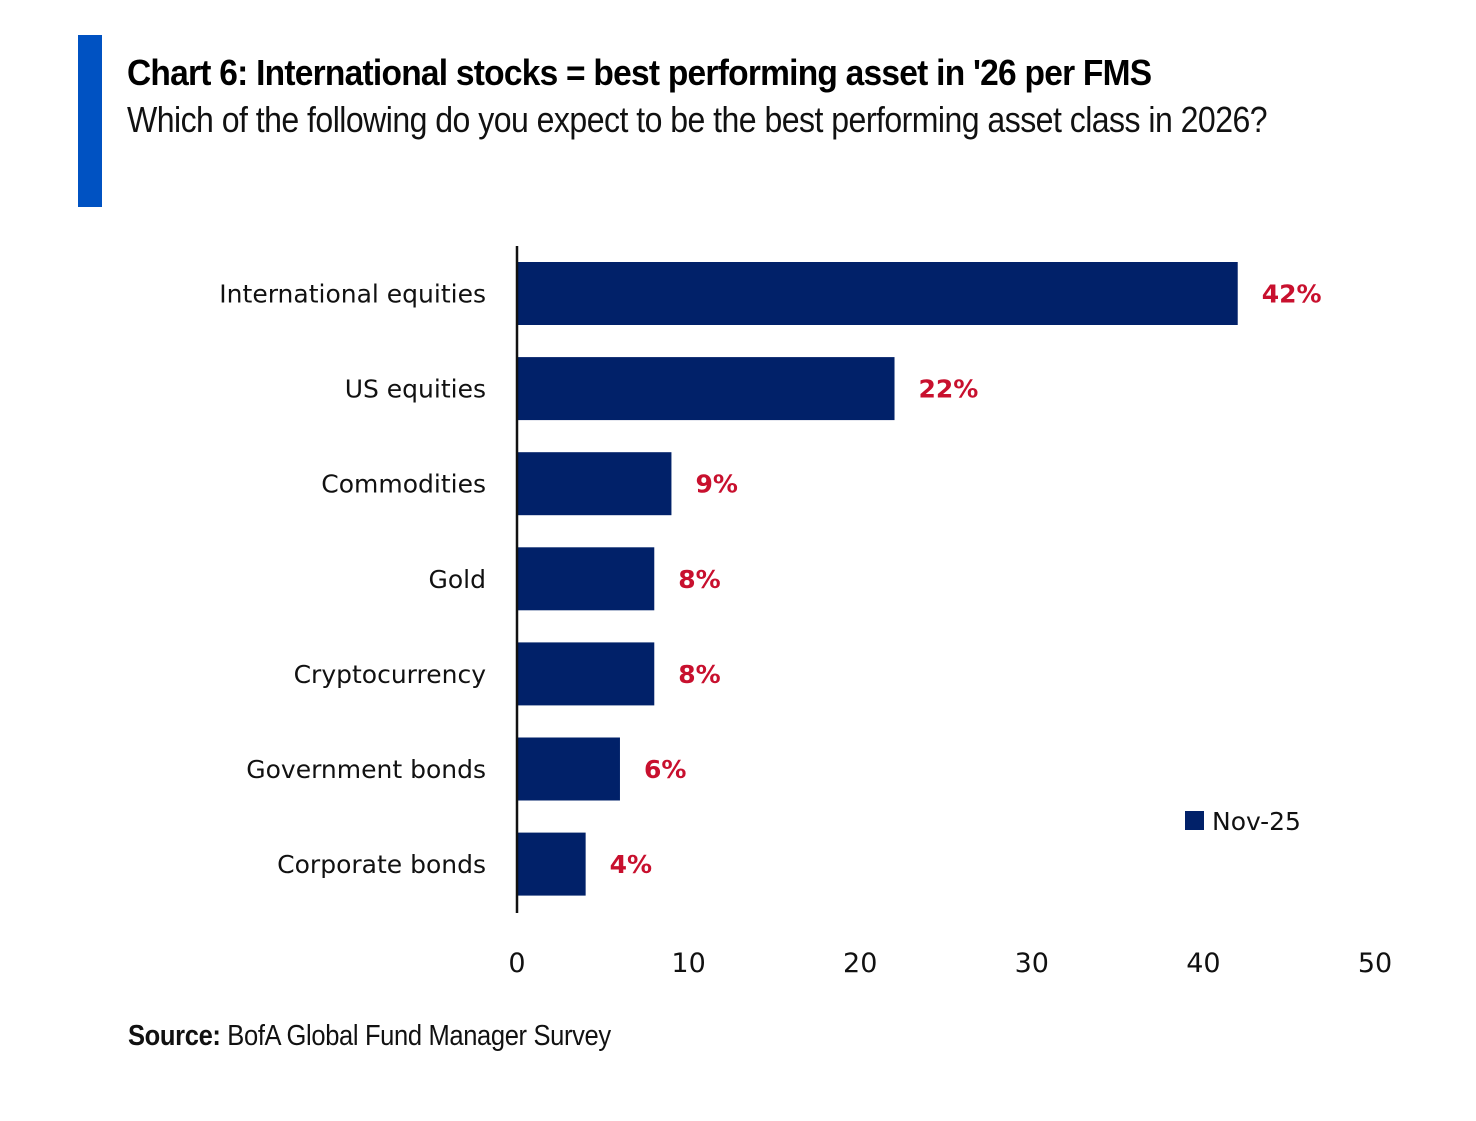 This screenshot has height=1121, width=1476. I want to click on source-note: Source: BofA Global Fund Manager Survey, so click(369, 1036).